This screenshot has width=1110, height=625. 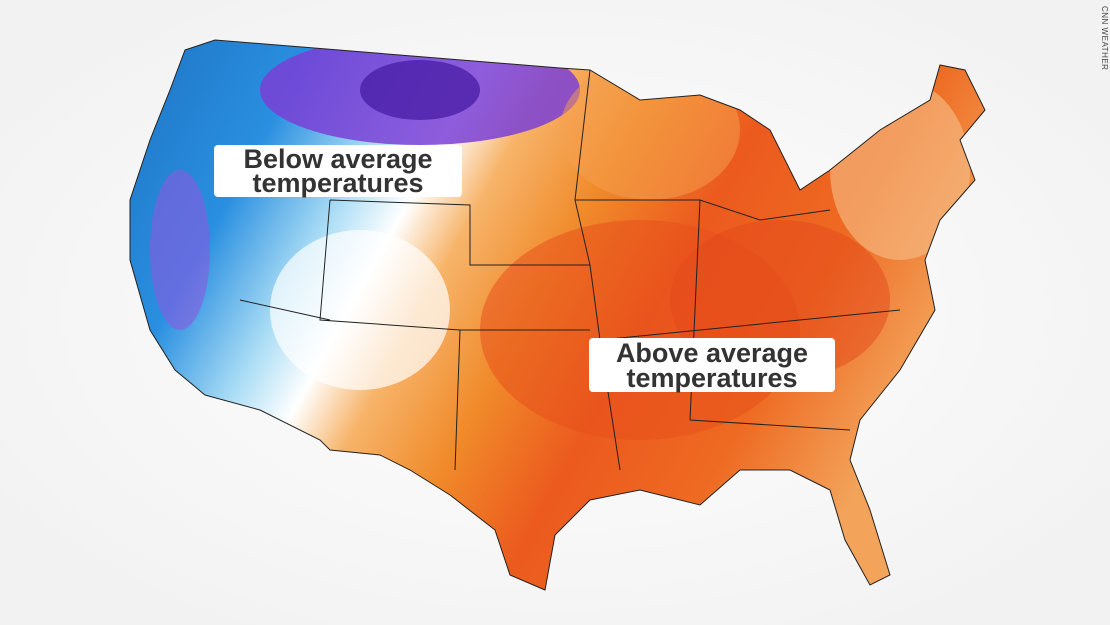 What do you see at coordinates (1104, 38) in the screenshot?
I see `credit: CNN WEATHER` at bounding box center [1104, 38].